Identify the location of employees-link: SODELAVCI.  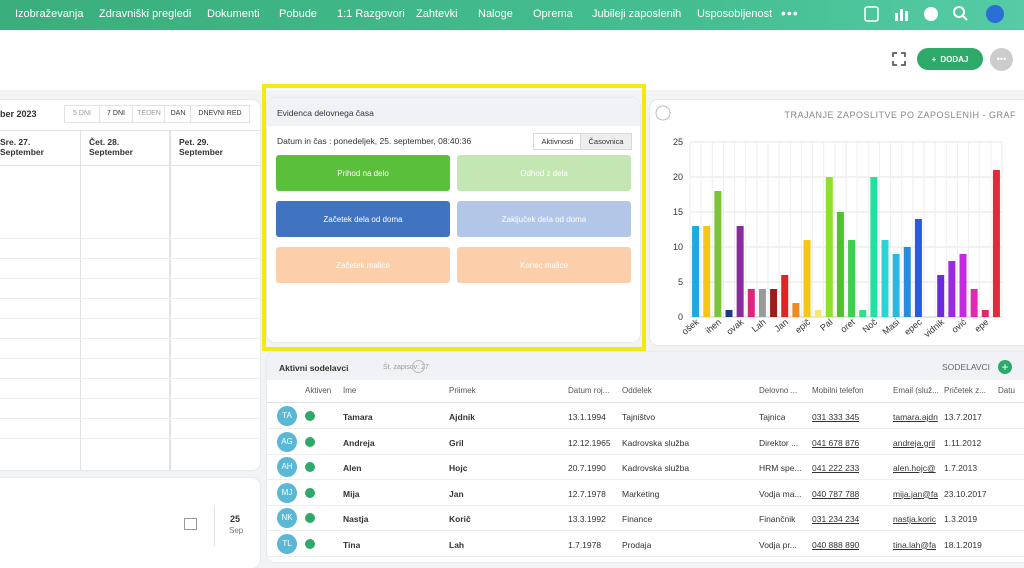
(966, 367).